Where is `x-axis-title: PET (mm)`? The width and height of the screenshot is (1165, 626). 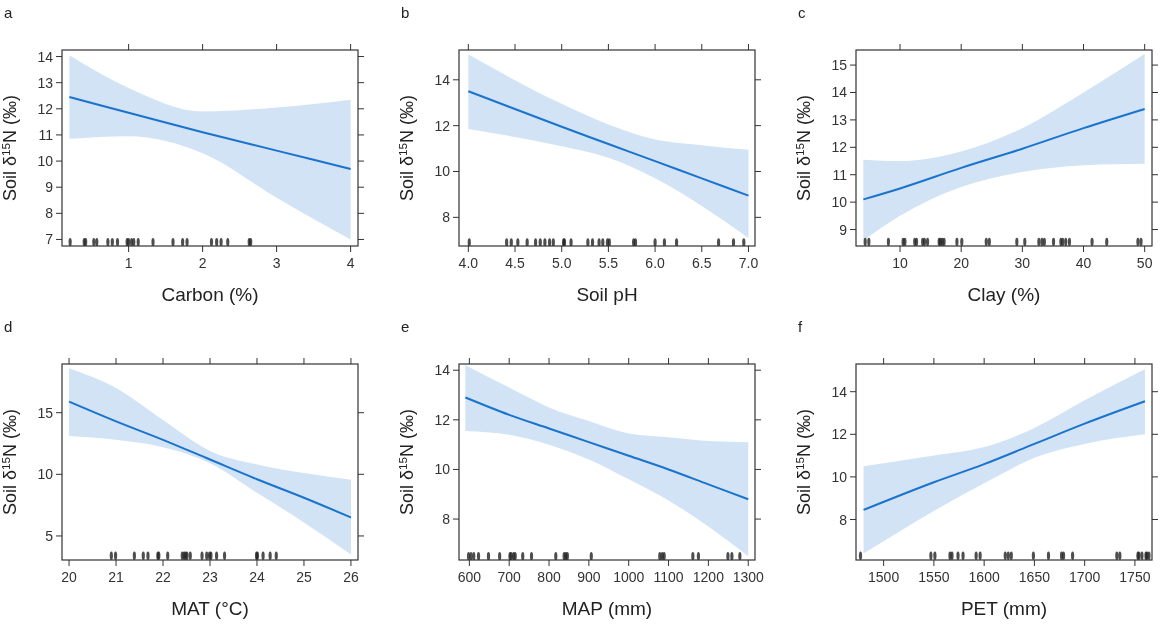
x-axis-title: PET (mm) is located at coordinates (1004, 608).